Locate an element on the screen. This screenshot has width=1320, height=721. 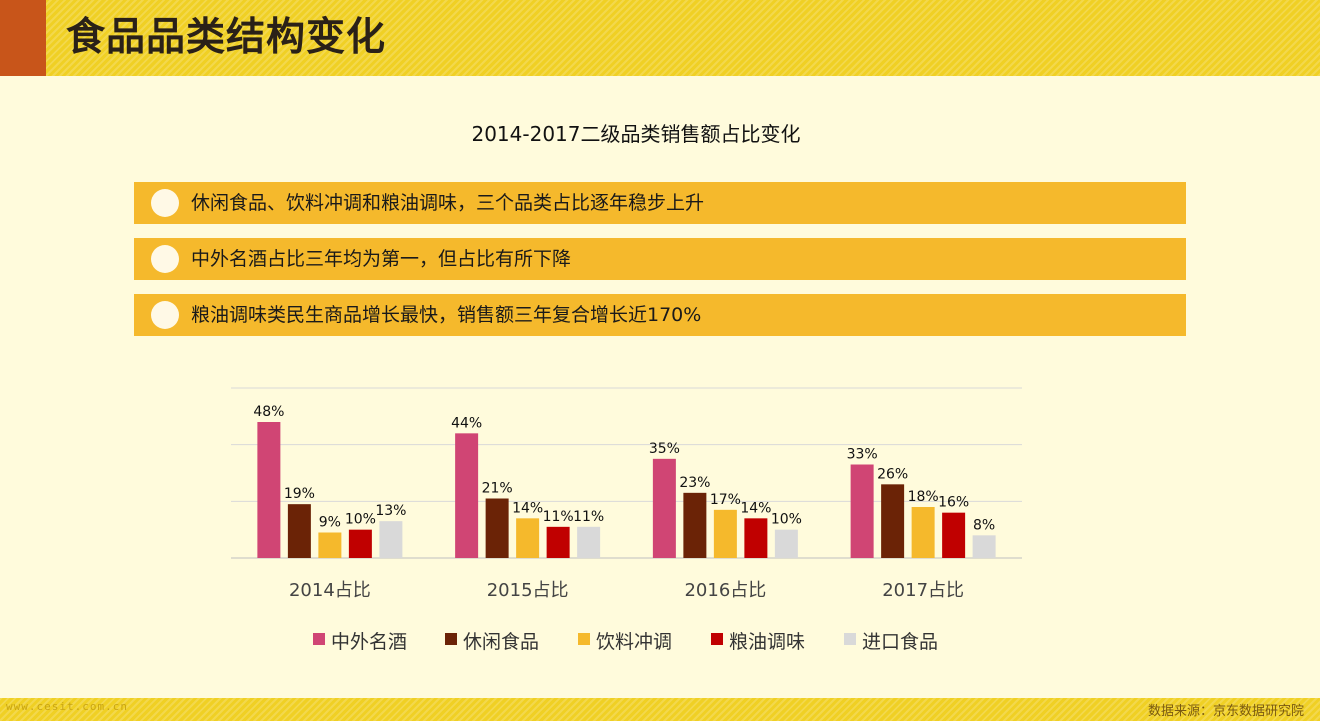
data-label: 9% is located at coordinates (330, 523).